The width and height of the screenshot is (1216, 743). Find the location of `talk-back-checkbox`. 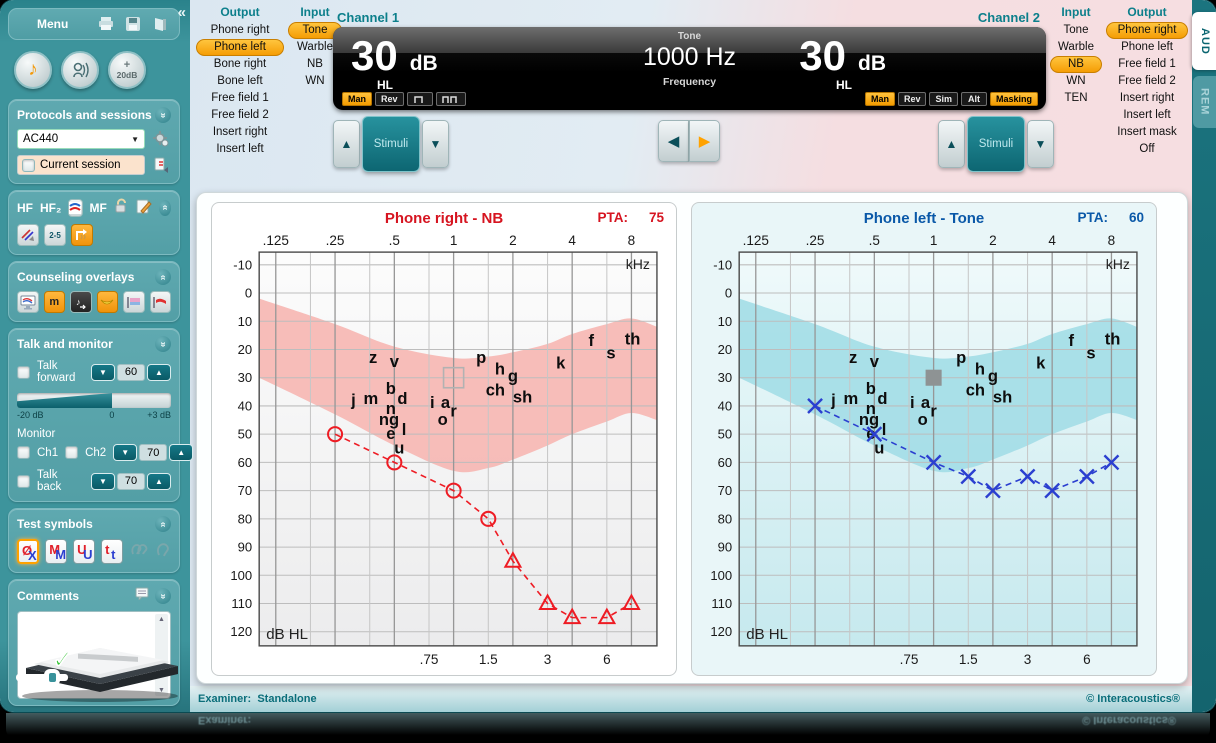

talk-back-checkbox is located at coordinates (23, 481).